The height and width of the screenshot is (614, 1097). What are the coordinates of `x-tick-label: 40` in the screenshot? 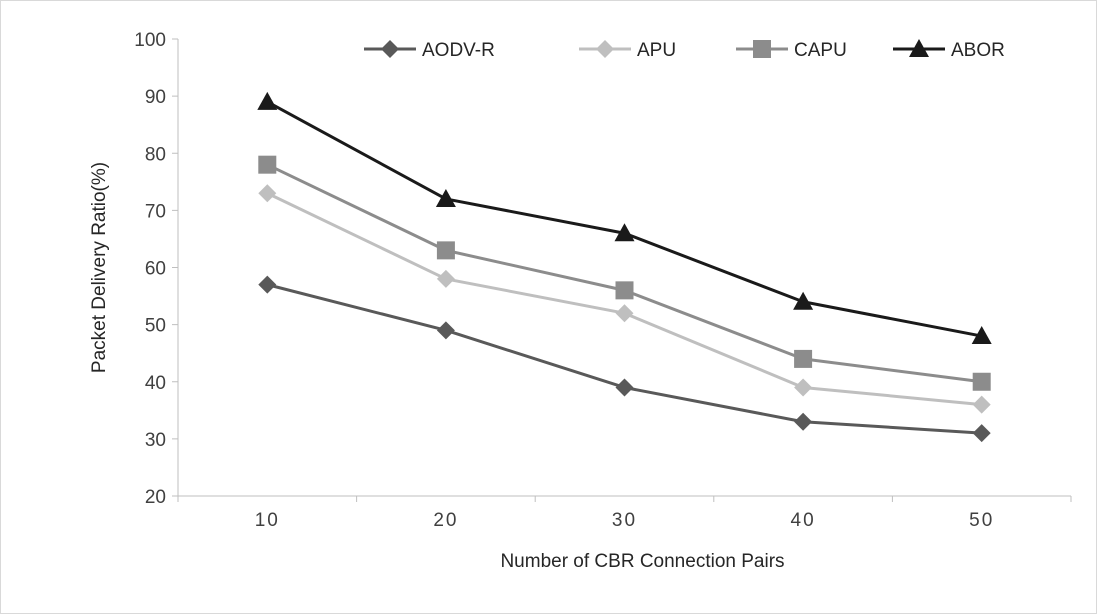 It's located at (803, 520).